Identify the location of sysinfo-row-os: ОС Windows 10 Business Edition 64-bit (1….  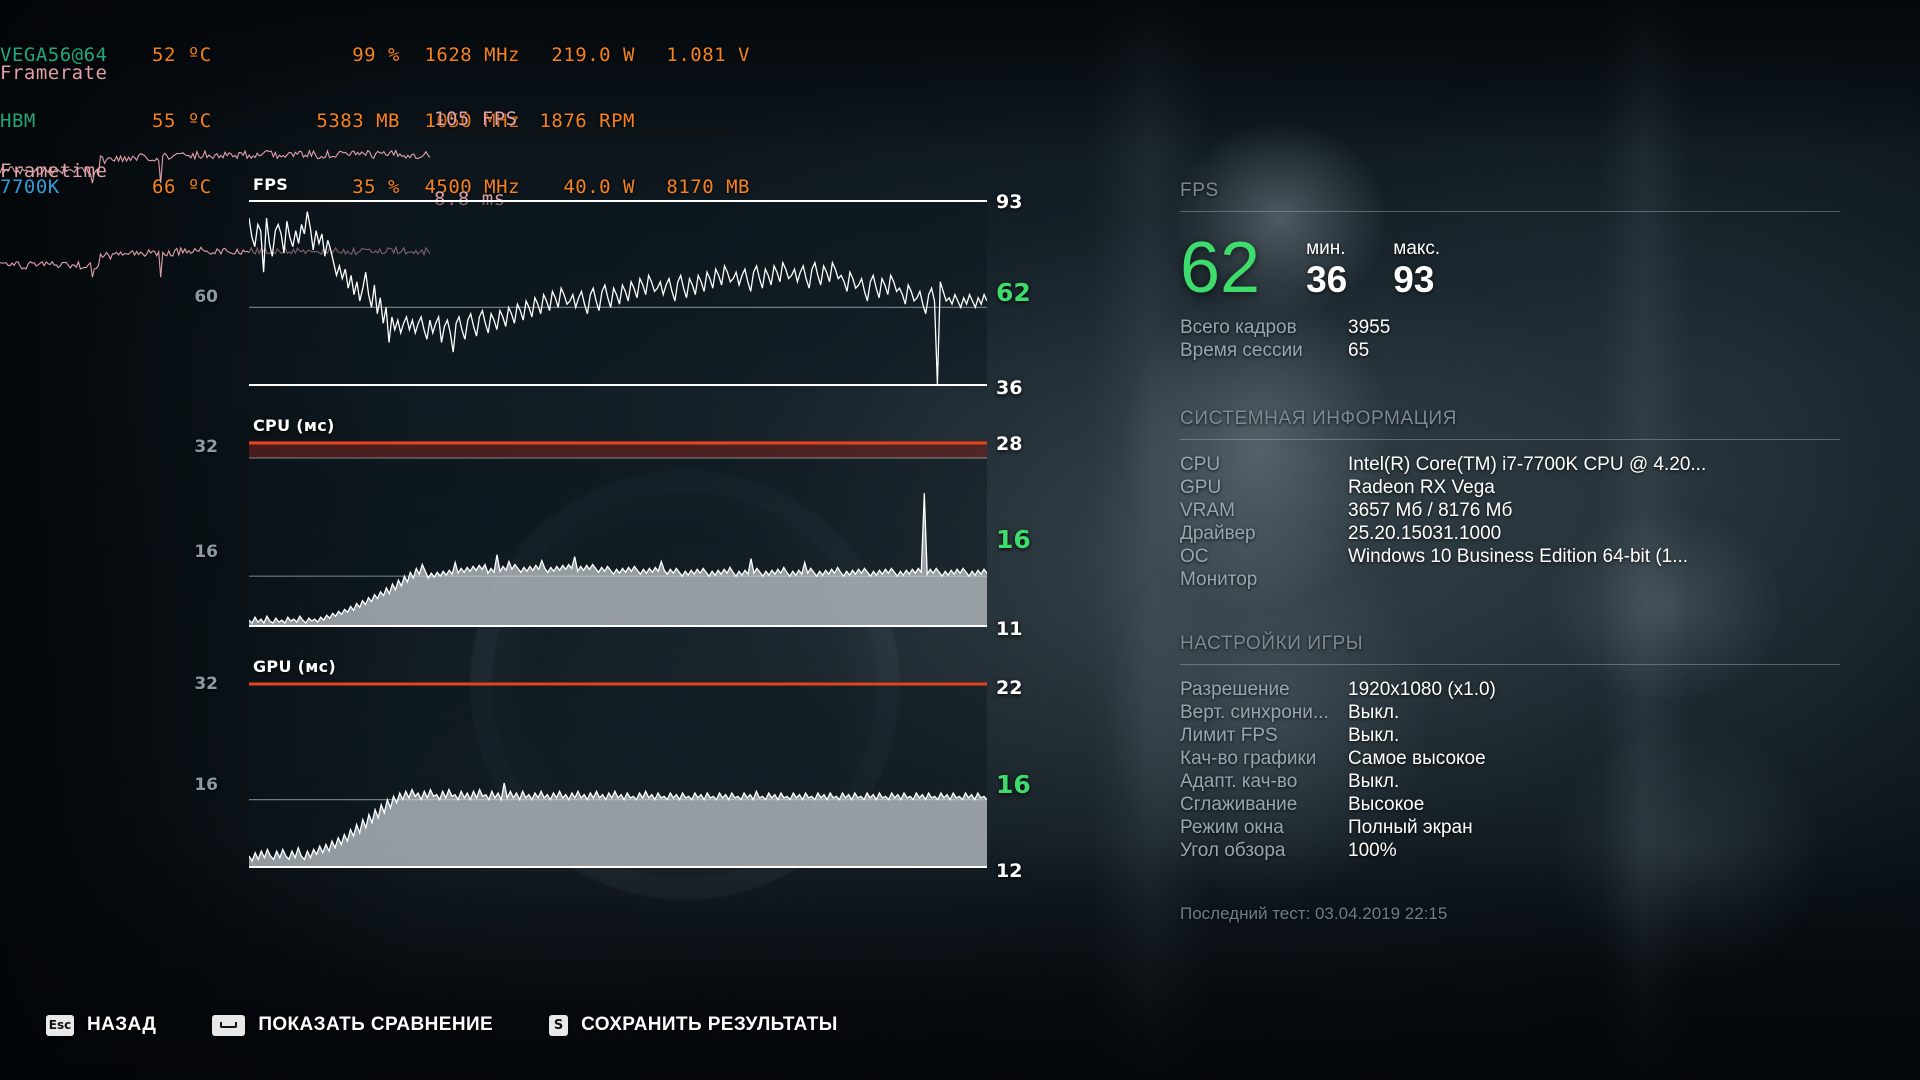
(1510, 556).